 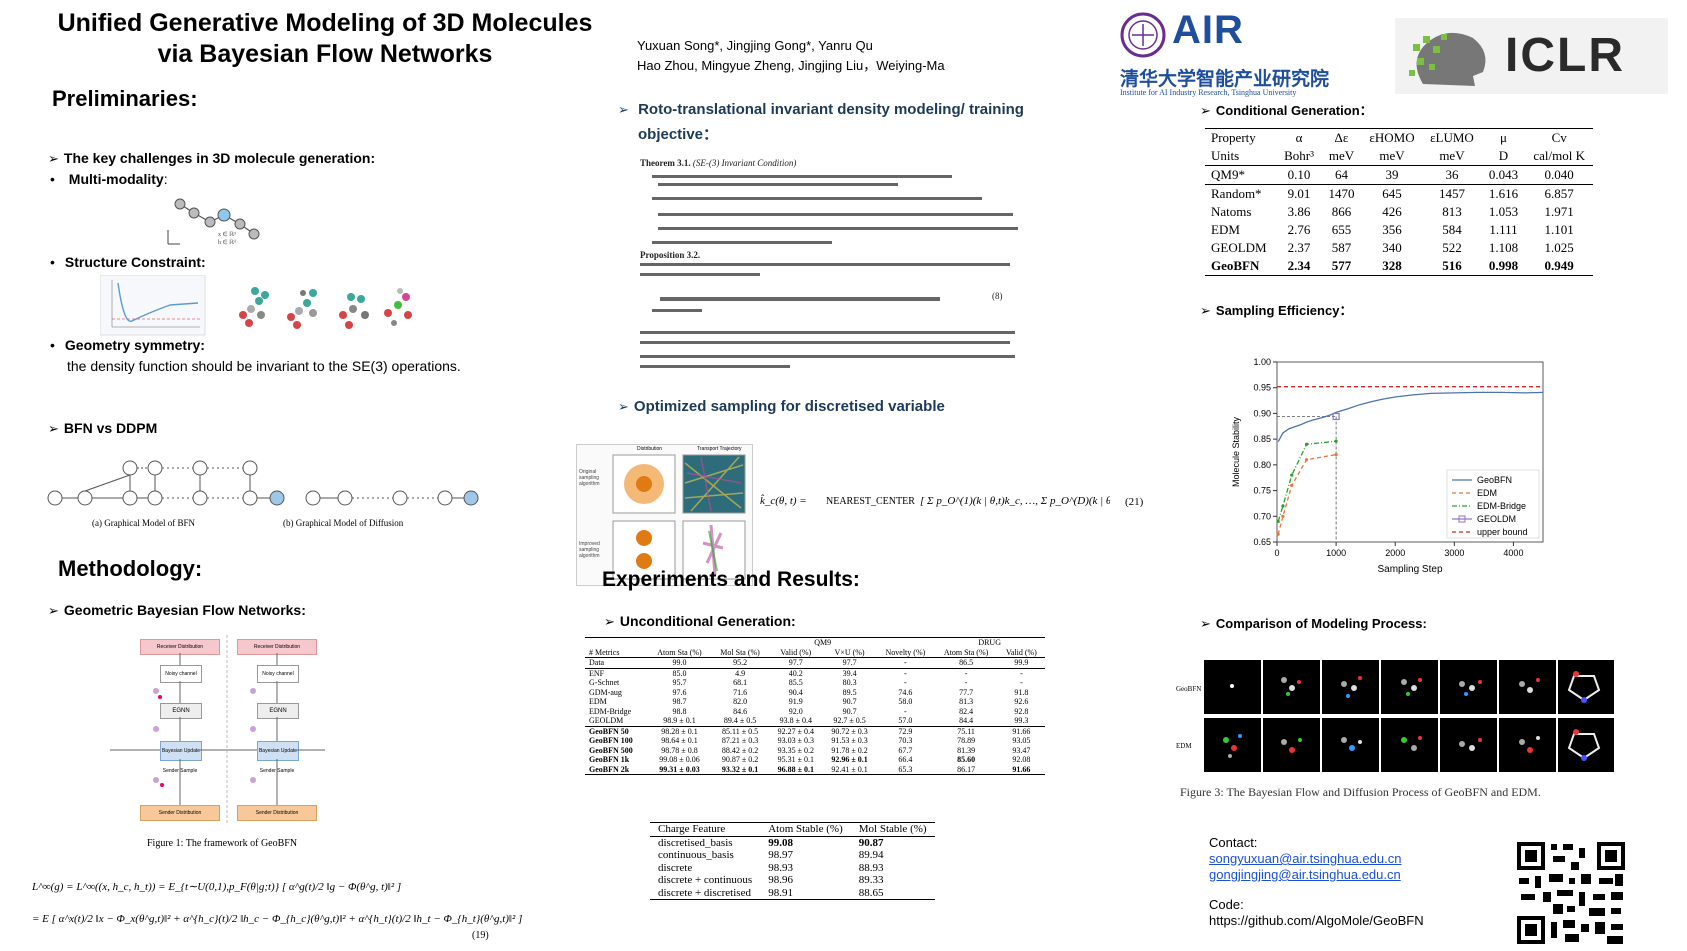 I want to click on table-cell: 88.42 ± 0.2, so click(x=740, y=750).